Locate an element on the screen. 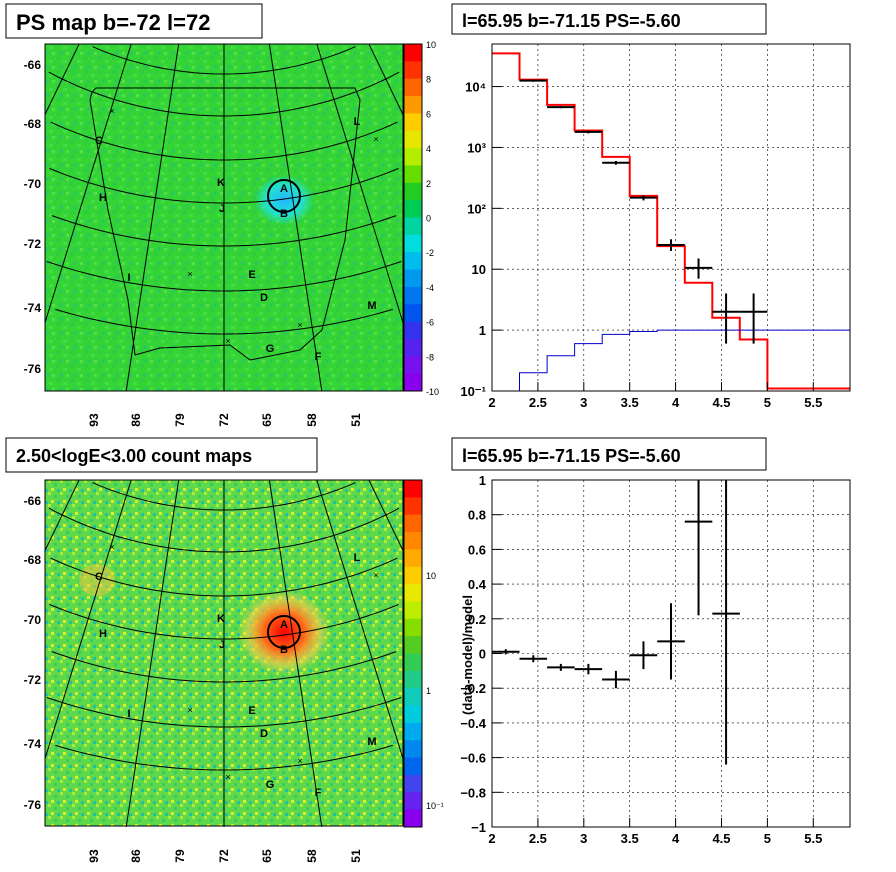  count-map-hotspot is located at coordinates (284, 632).